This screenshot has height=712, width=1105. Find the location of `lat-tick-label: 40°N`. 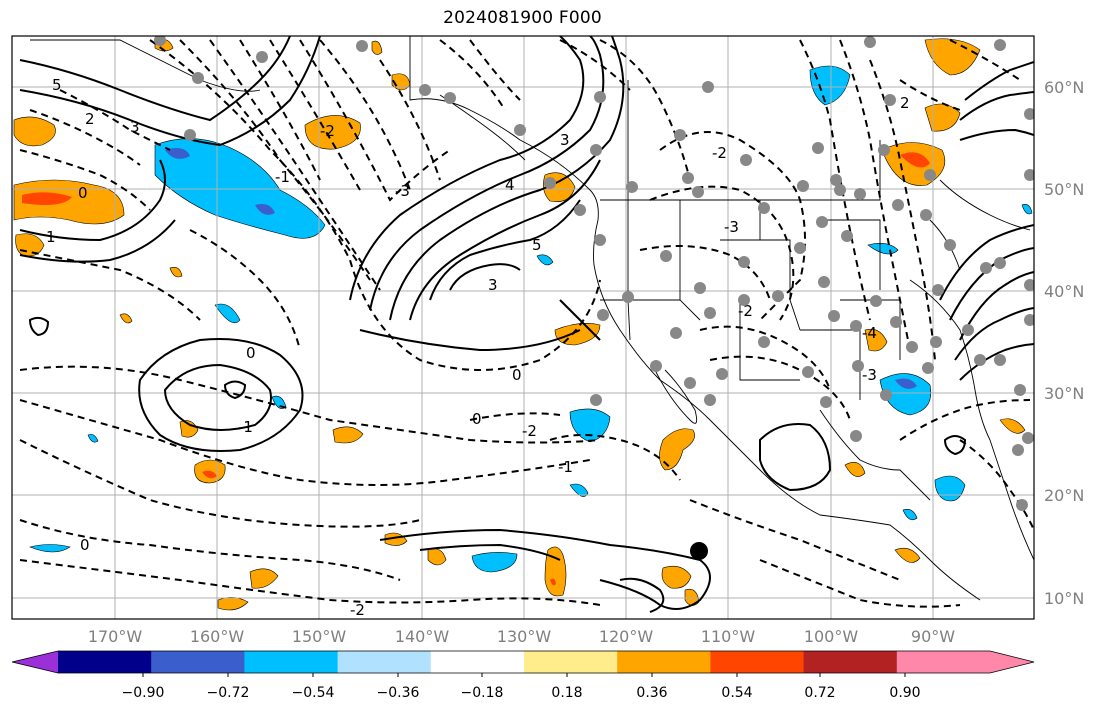

lat-tick-label: 40°N is located at coordinates (1064, 291).